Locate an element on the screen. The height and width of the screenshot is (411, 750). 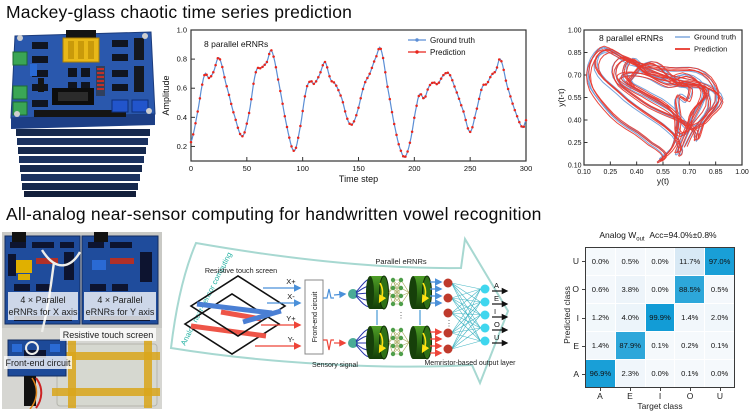
matrix-cell: 2.3% is located at coordinates (630, 373).